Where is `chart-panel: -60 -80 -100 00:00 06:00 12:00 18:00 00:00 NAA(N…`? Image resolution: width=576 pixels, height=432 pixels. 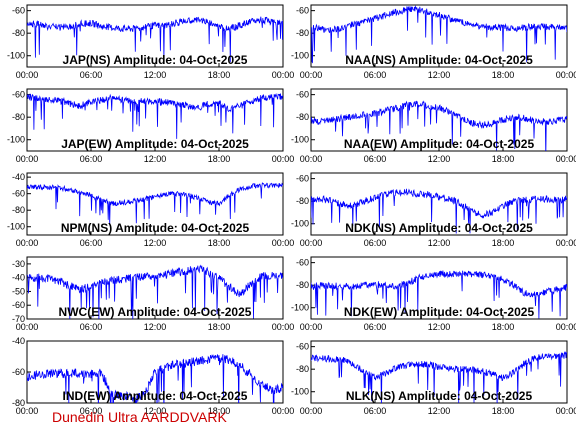
chart-panel: -60 -80 -100 00:00 06:00 12:00 18:00 00:00 NAA(N… is located at coordinates (433, 42).